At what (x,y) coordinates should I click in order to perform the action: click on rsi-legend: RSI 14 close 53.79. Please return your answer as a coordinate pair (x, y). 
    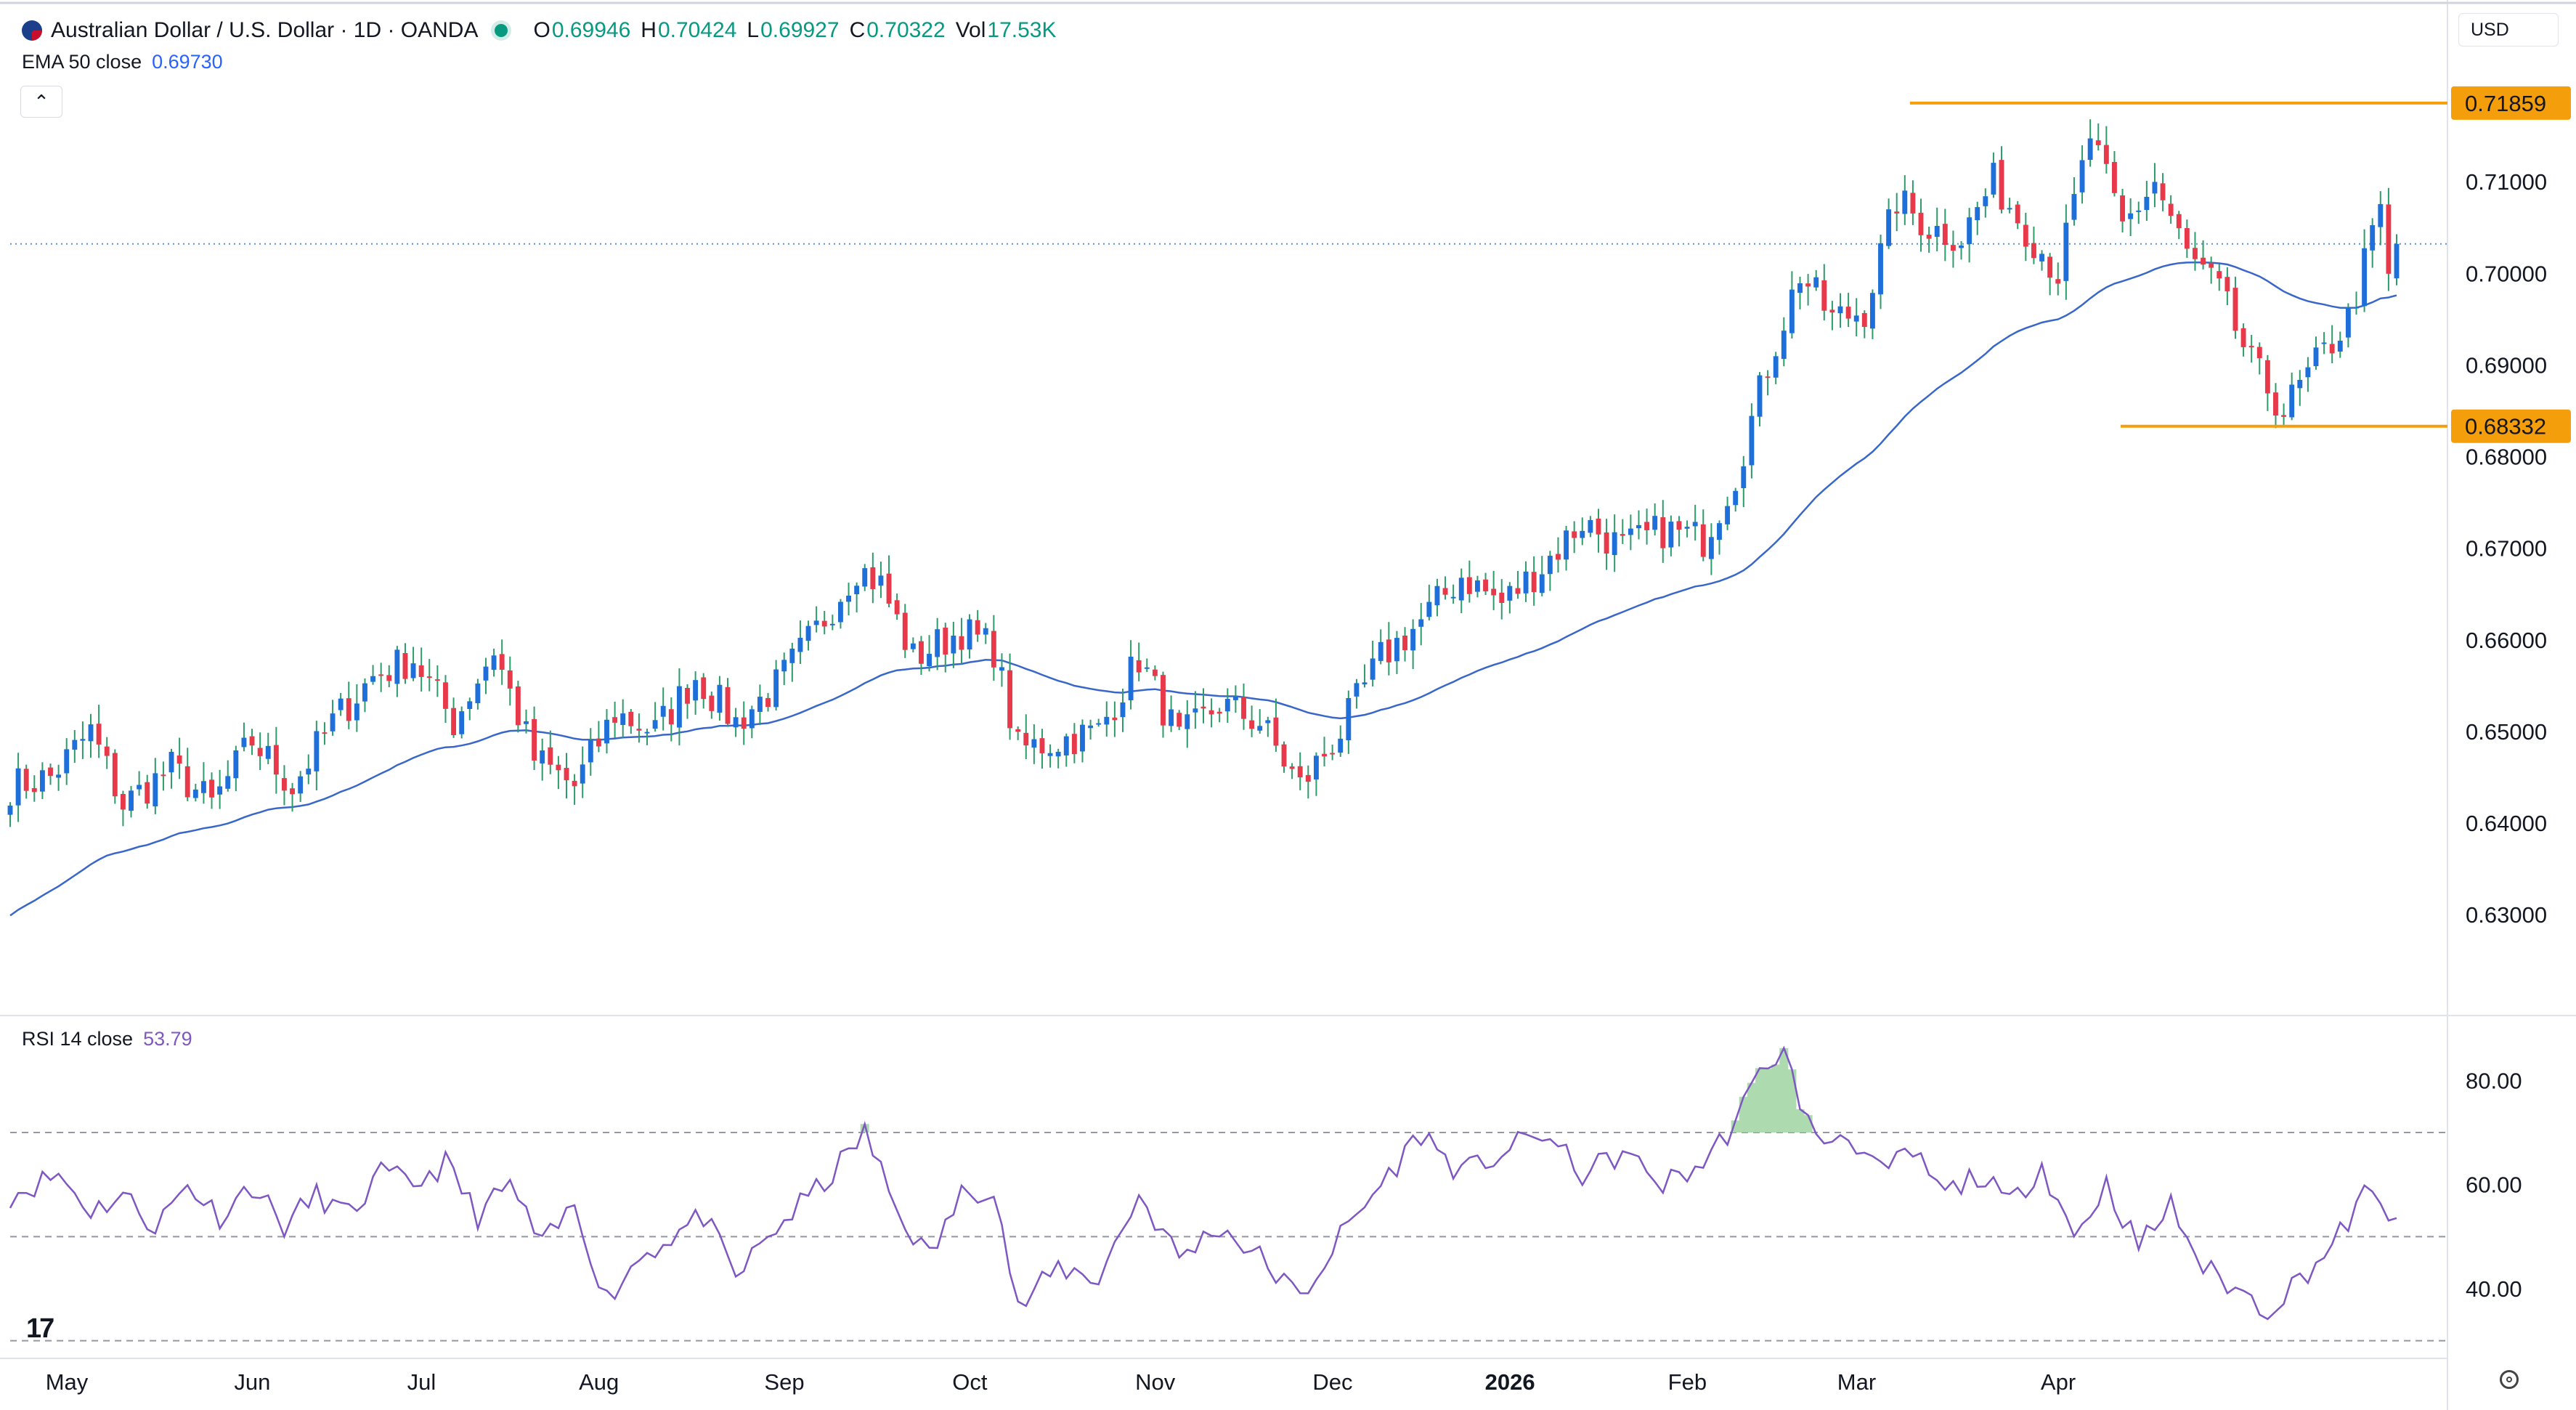
    Looking at the image, I should click on (107, 1039).